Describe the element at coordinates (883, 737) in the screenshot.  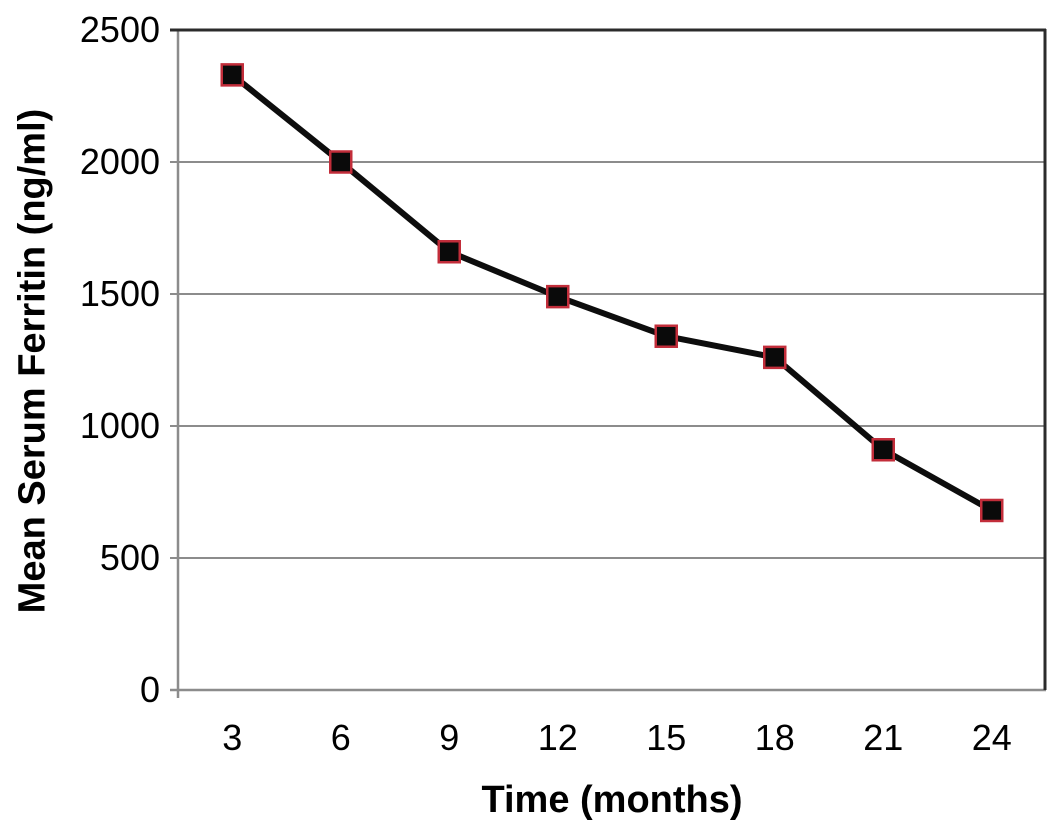
I see `x-tick-label: 21` at that location.